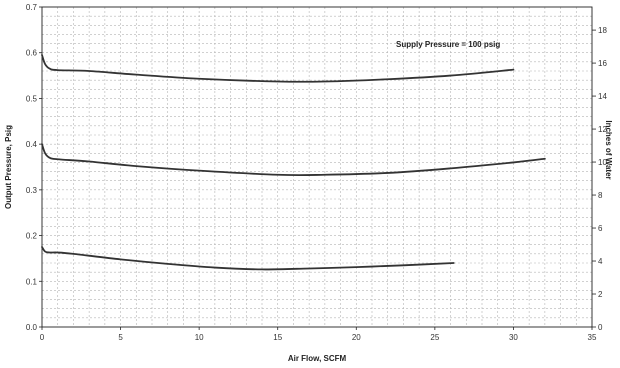 This screenshot has width=620, height=368. What do you see at coordinates (277, 337) in the screenshot?
I see `x-tick-label: 15` at bounding box center [277, 337].